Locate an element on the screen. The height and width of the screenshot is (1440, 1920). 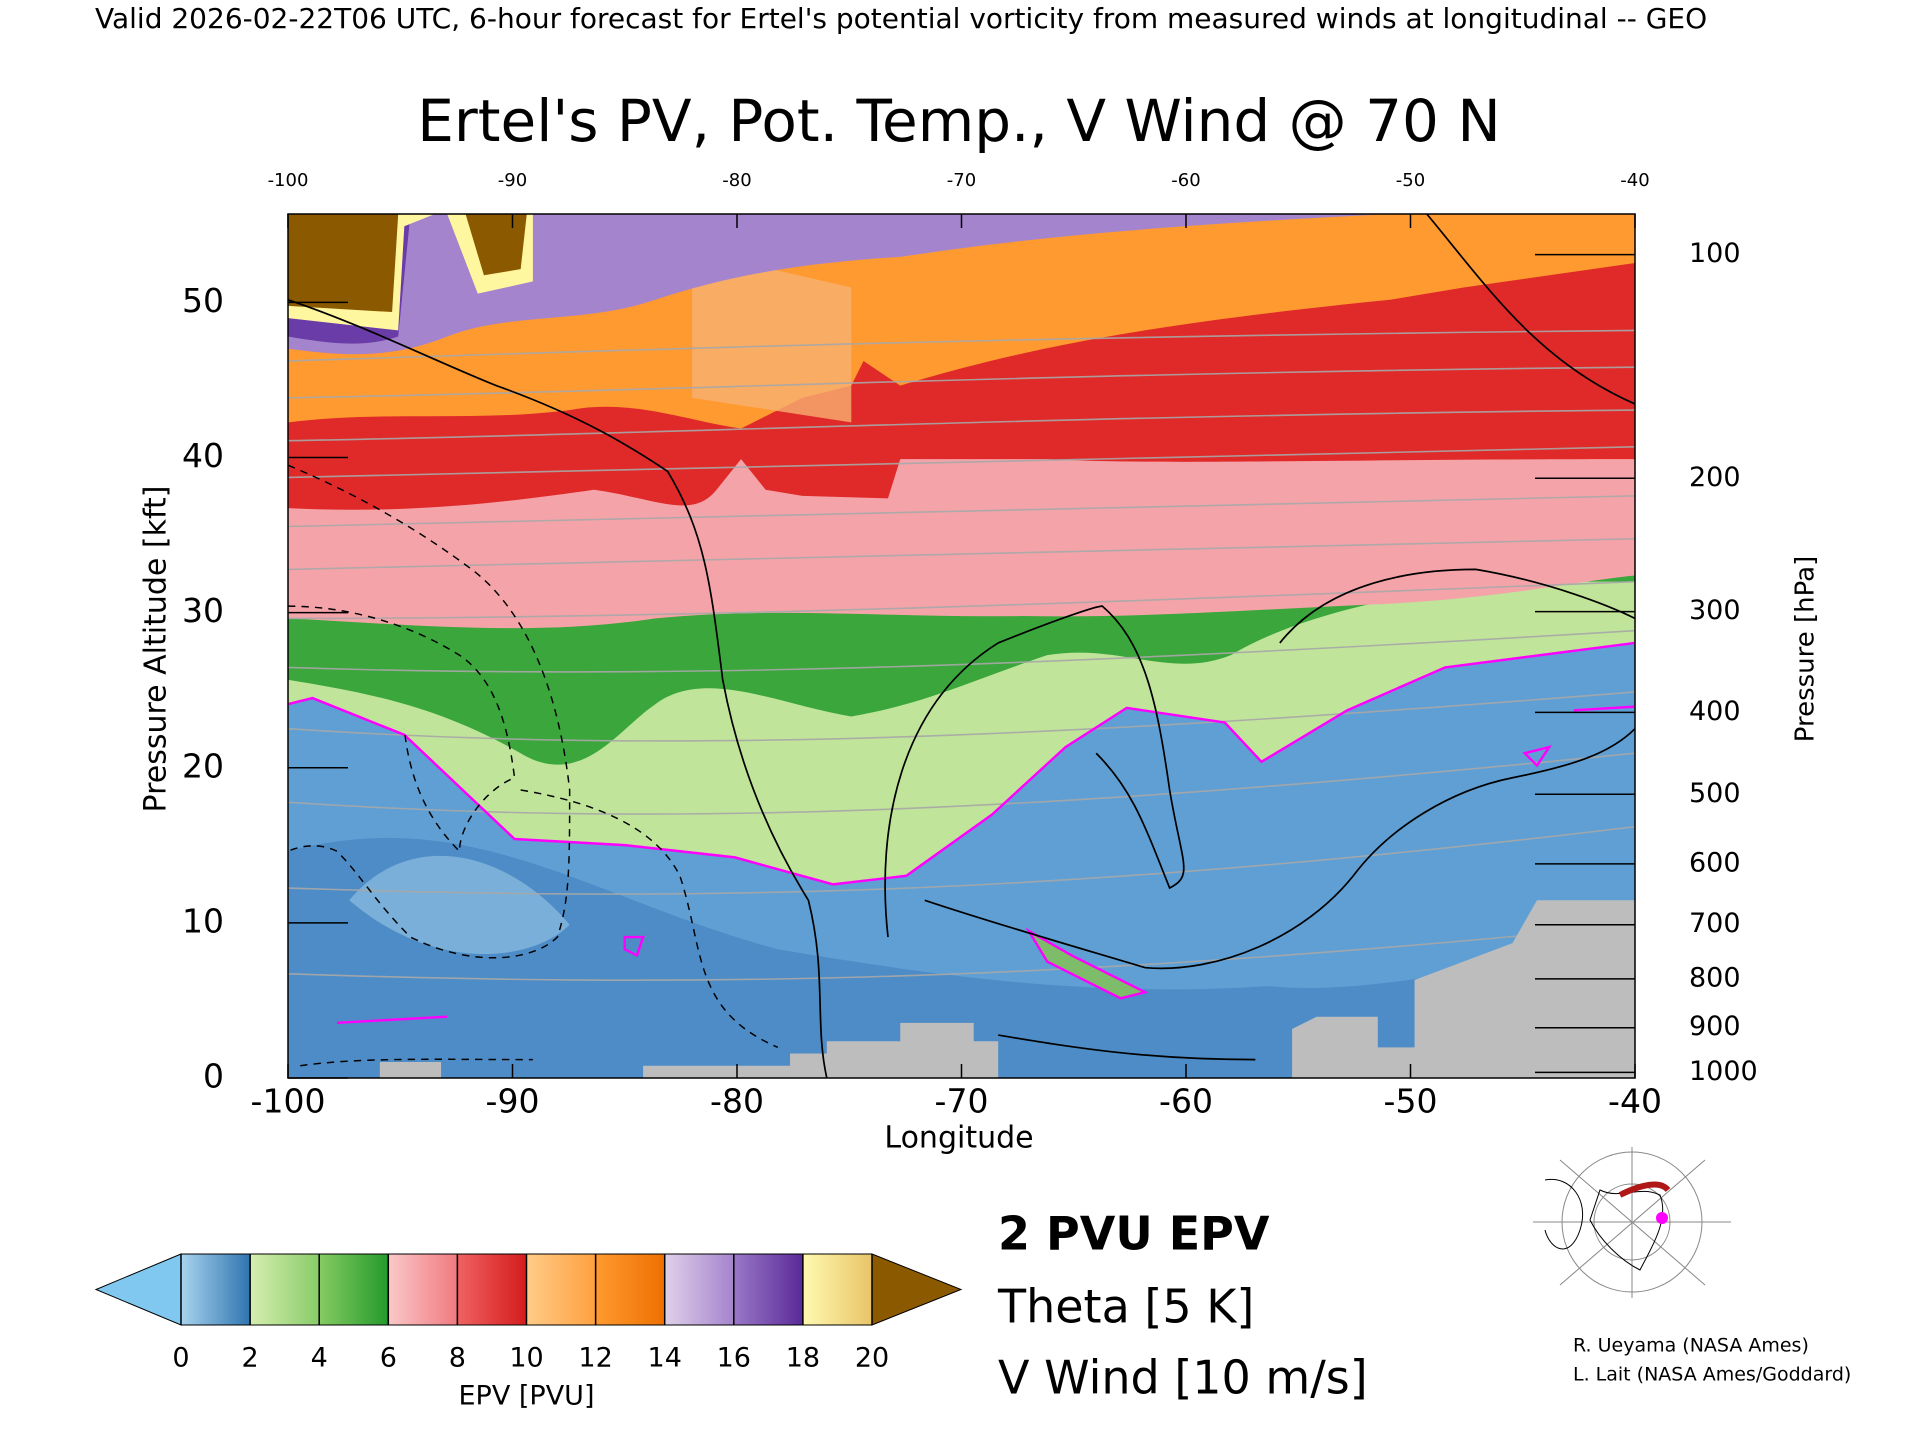
top-x-tick-label: -100 is located at coordinates (288, 180).